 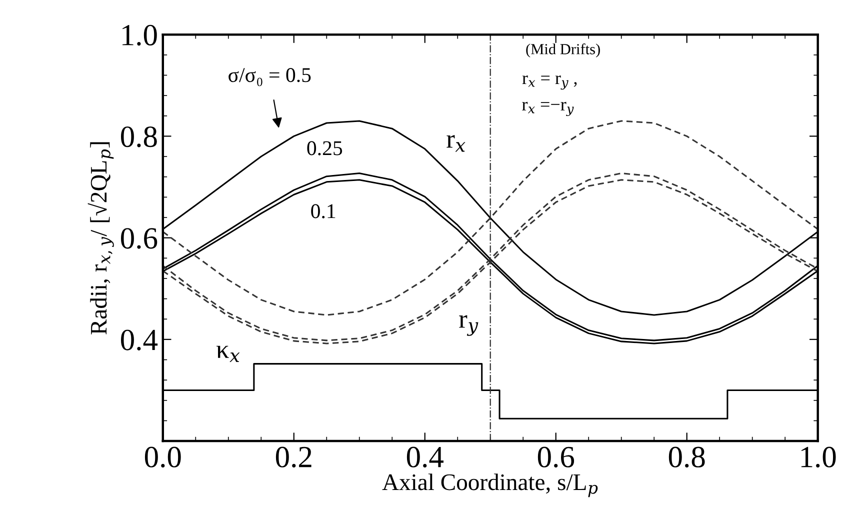 I want to click on y-tick-label: 0.8, so click(x=139, y=137).